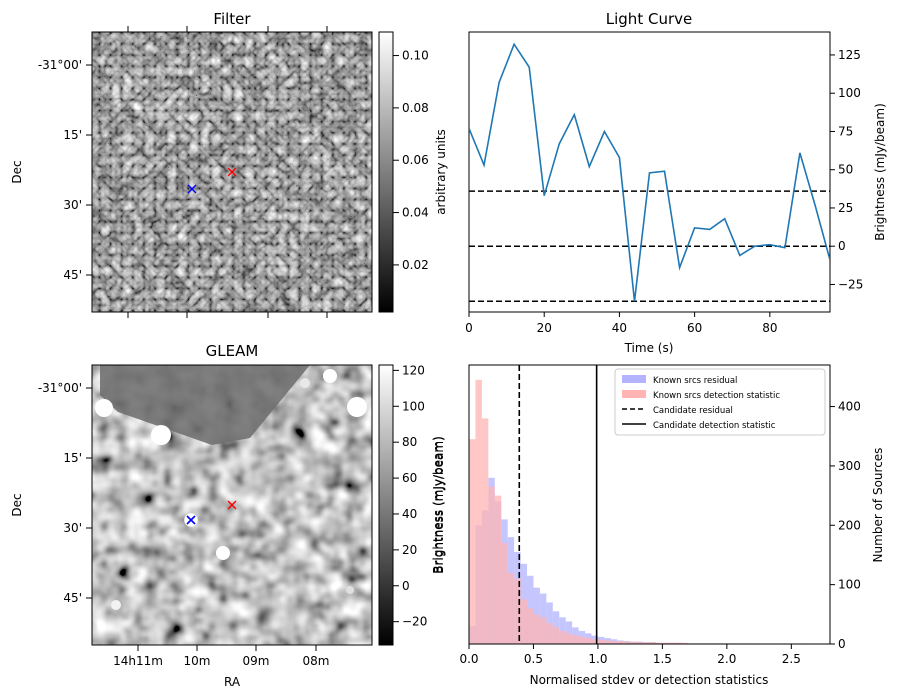 This screenshot has height=699, width=898. I want to click on colorbar-tick-label: 0.08, so click(415, 108).